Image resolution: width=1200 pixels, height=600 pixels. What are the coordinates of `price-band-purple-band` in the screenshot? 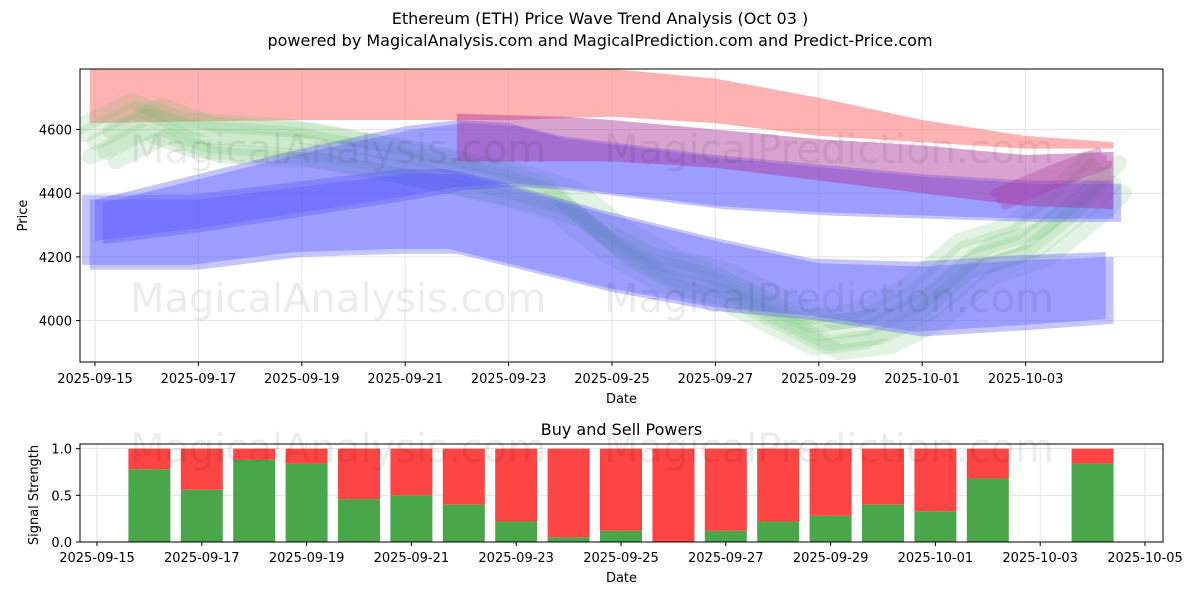 It's located at (785, 161).